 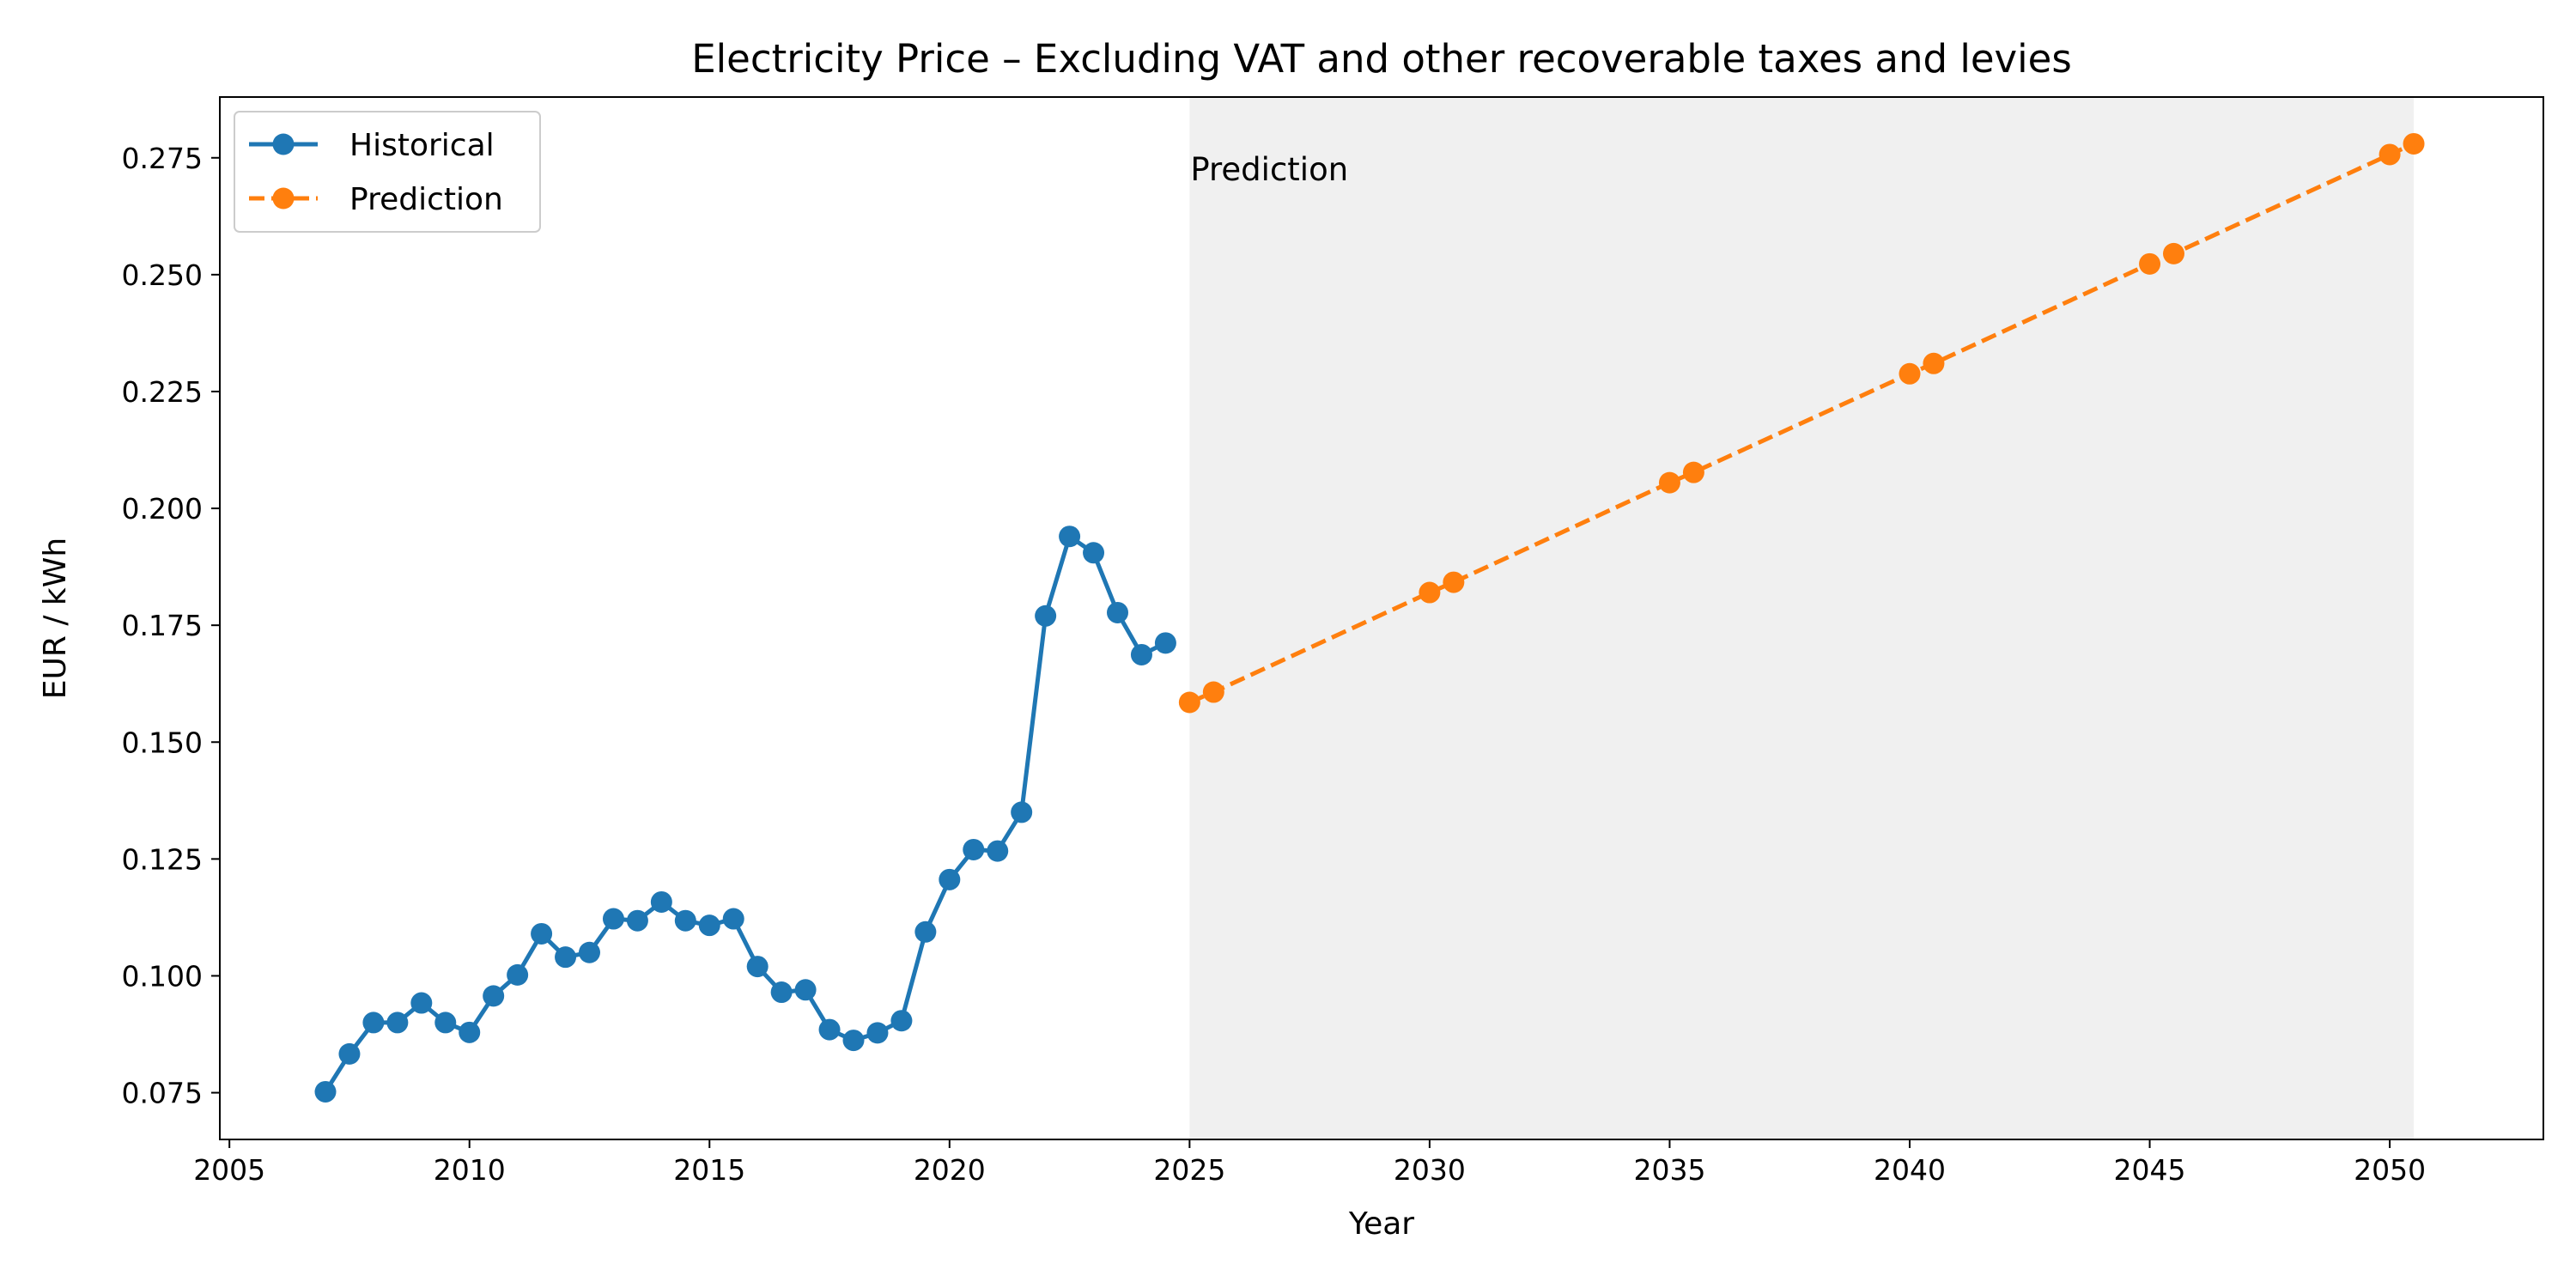 I want to click on y-tick-label: 0.125, so click(x=162, y=859).